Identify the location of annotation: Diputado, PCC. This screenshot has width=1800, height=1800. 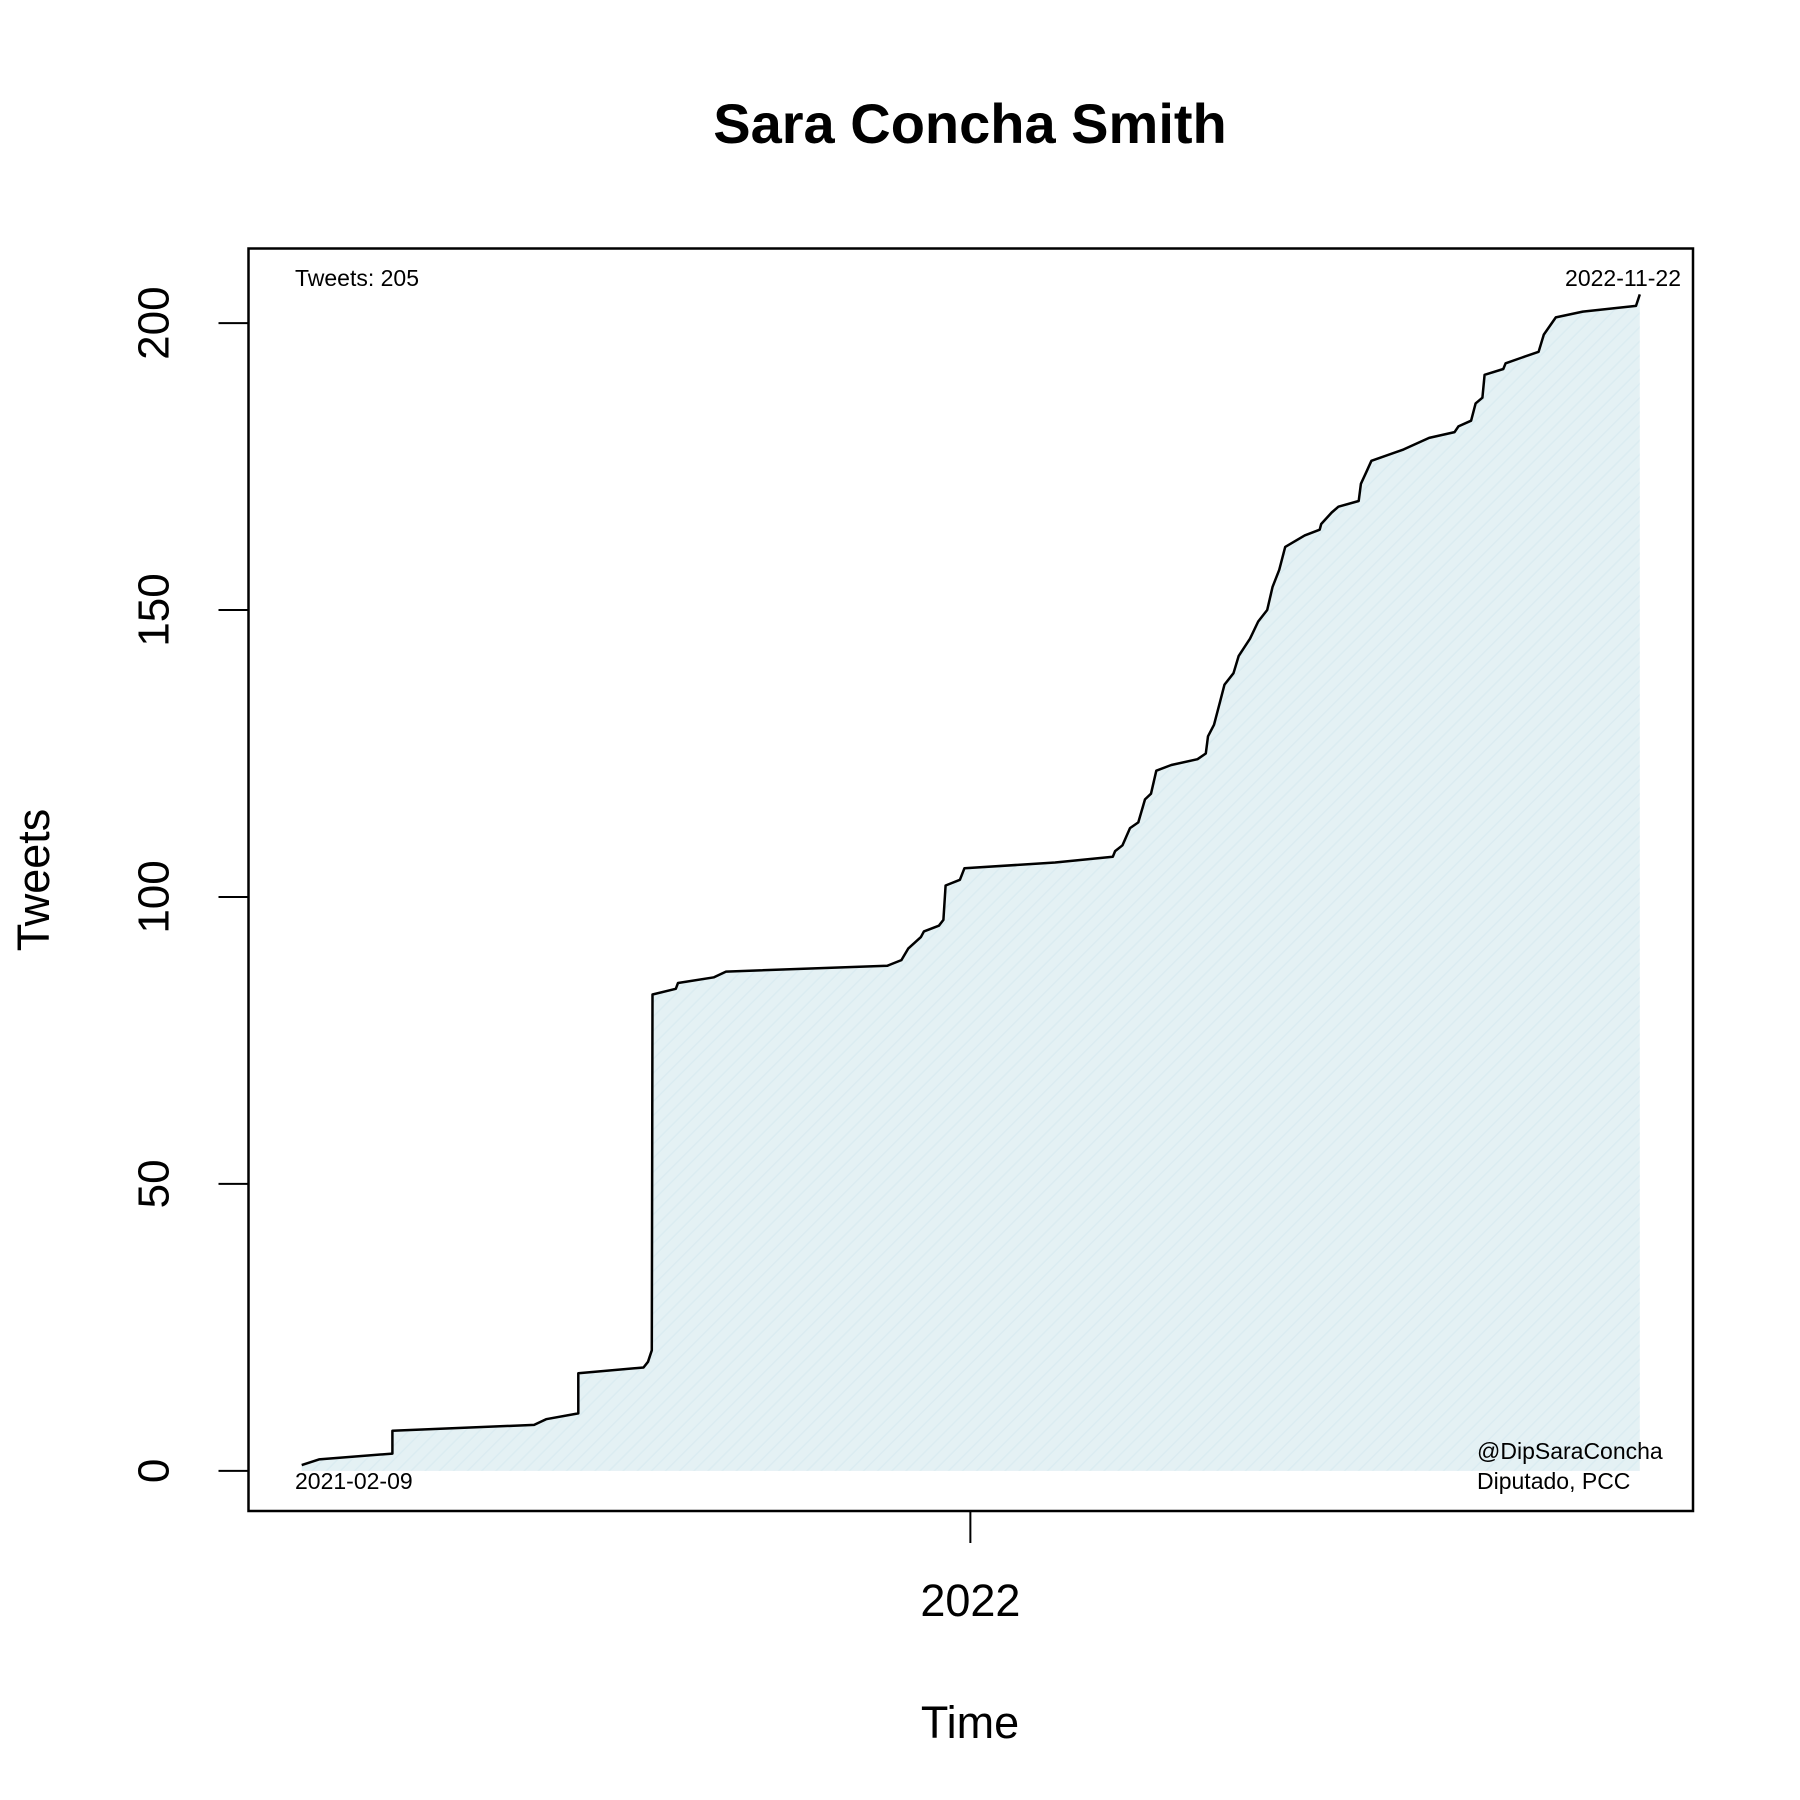
(1553, 1481).